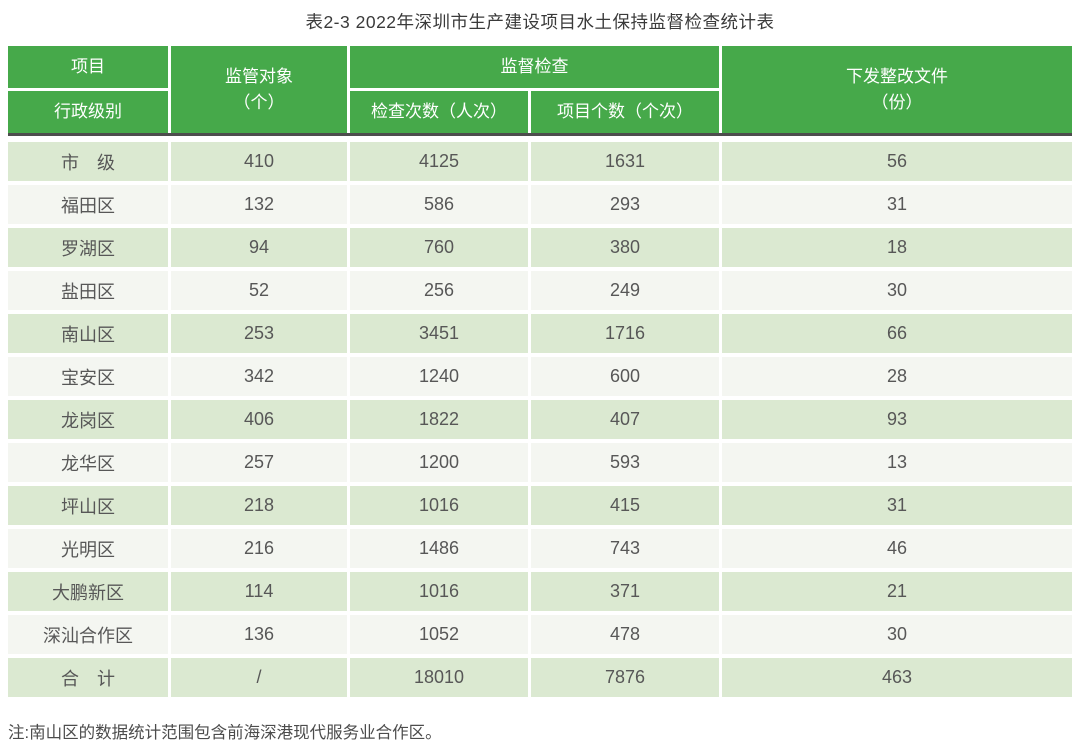 The image size is (1080, 745). I want to click on cell-value: 216, so click(259, 548).